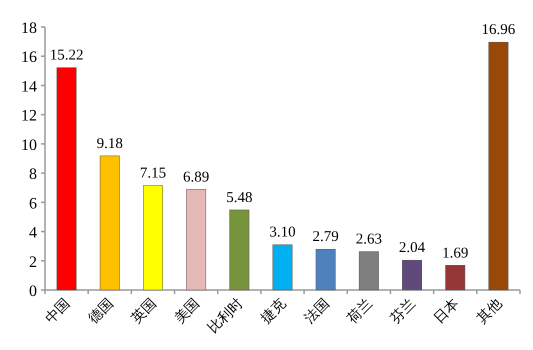 The height and width of the screenshot is (350, 533). What do you see at coordinates (29, 57) in the screenshot?
I see `y-tick-label: 16` at bounding box center [29, 57].